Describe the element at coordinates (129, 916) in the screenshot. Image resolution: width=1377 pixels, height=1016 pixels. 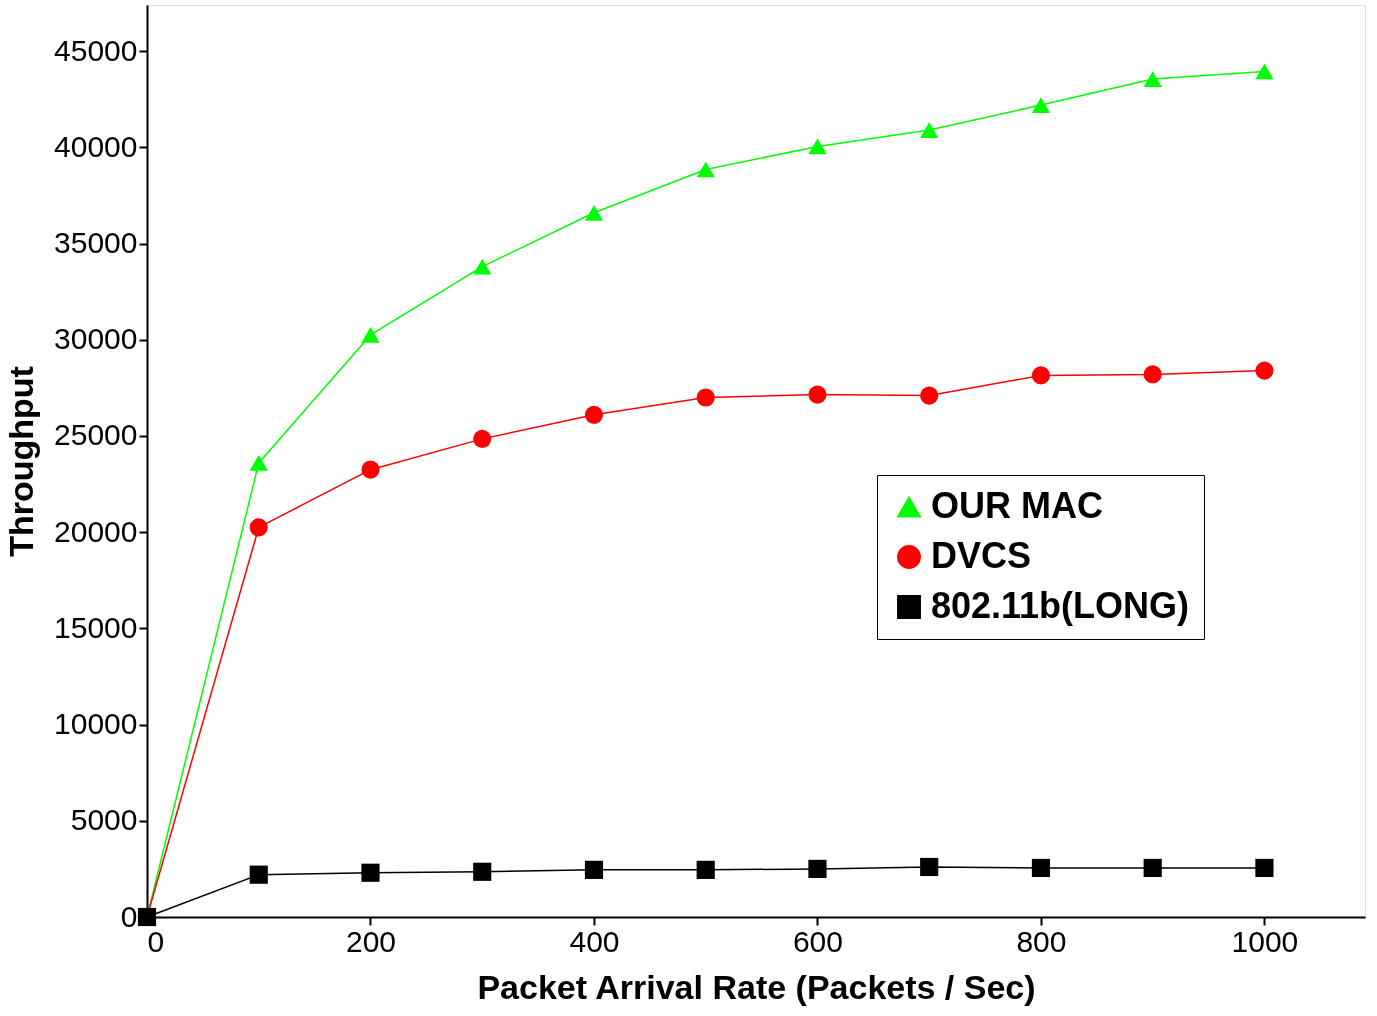
I see `y-tick-label: 0` at that location.